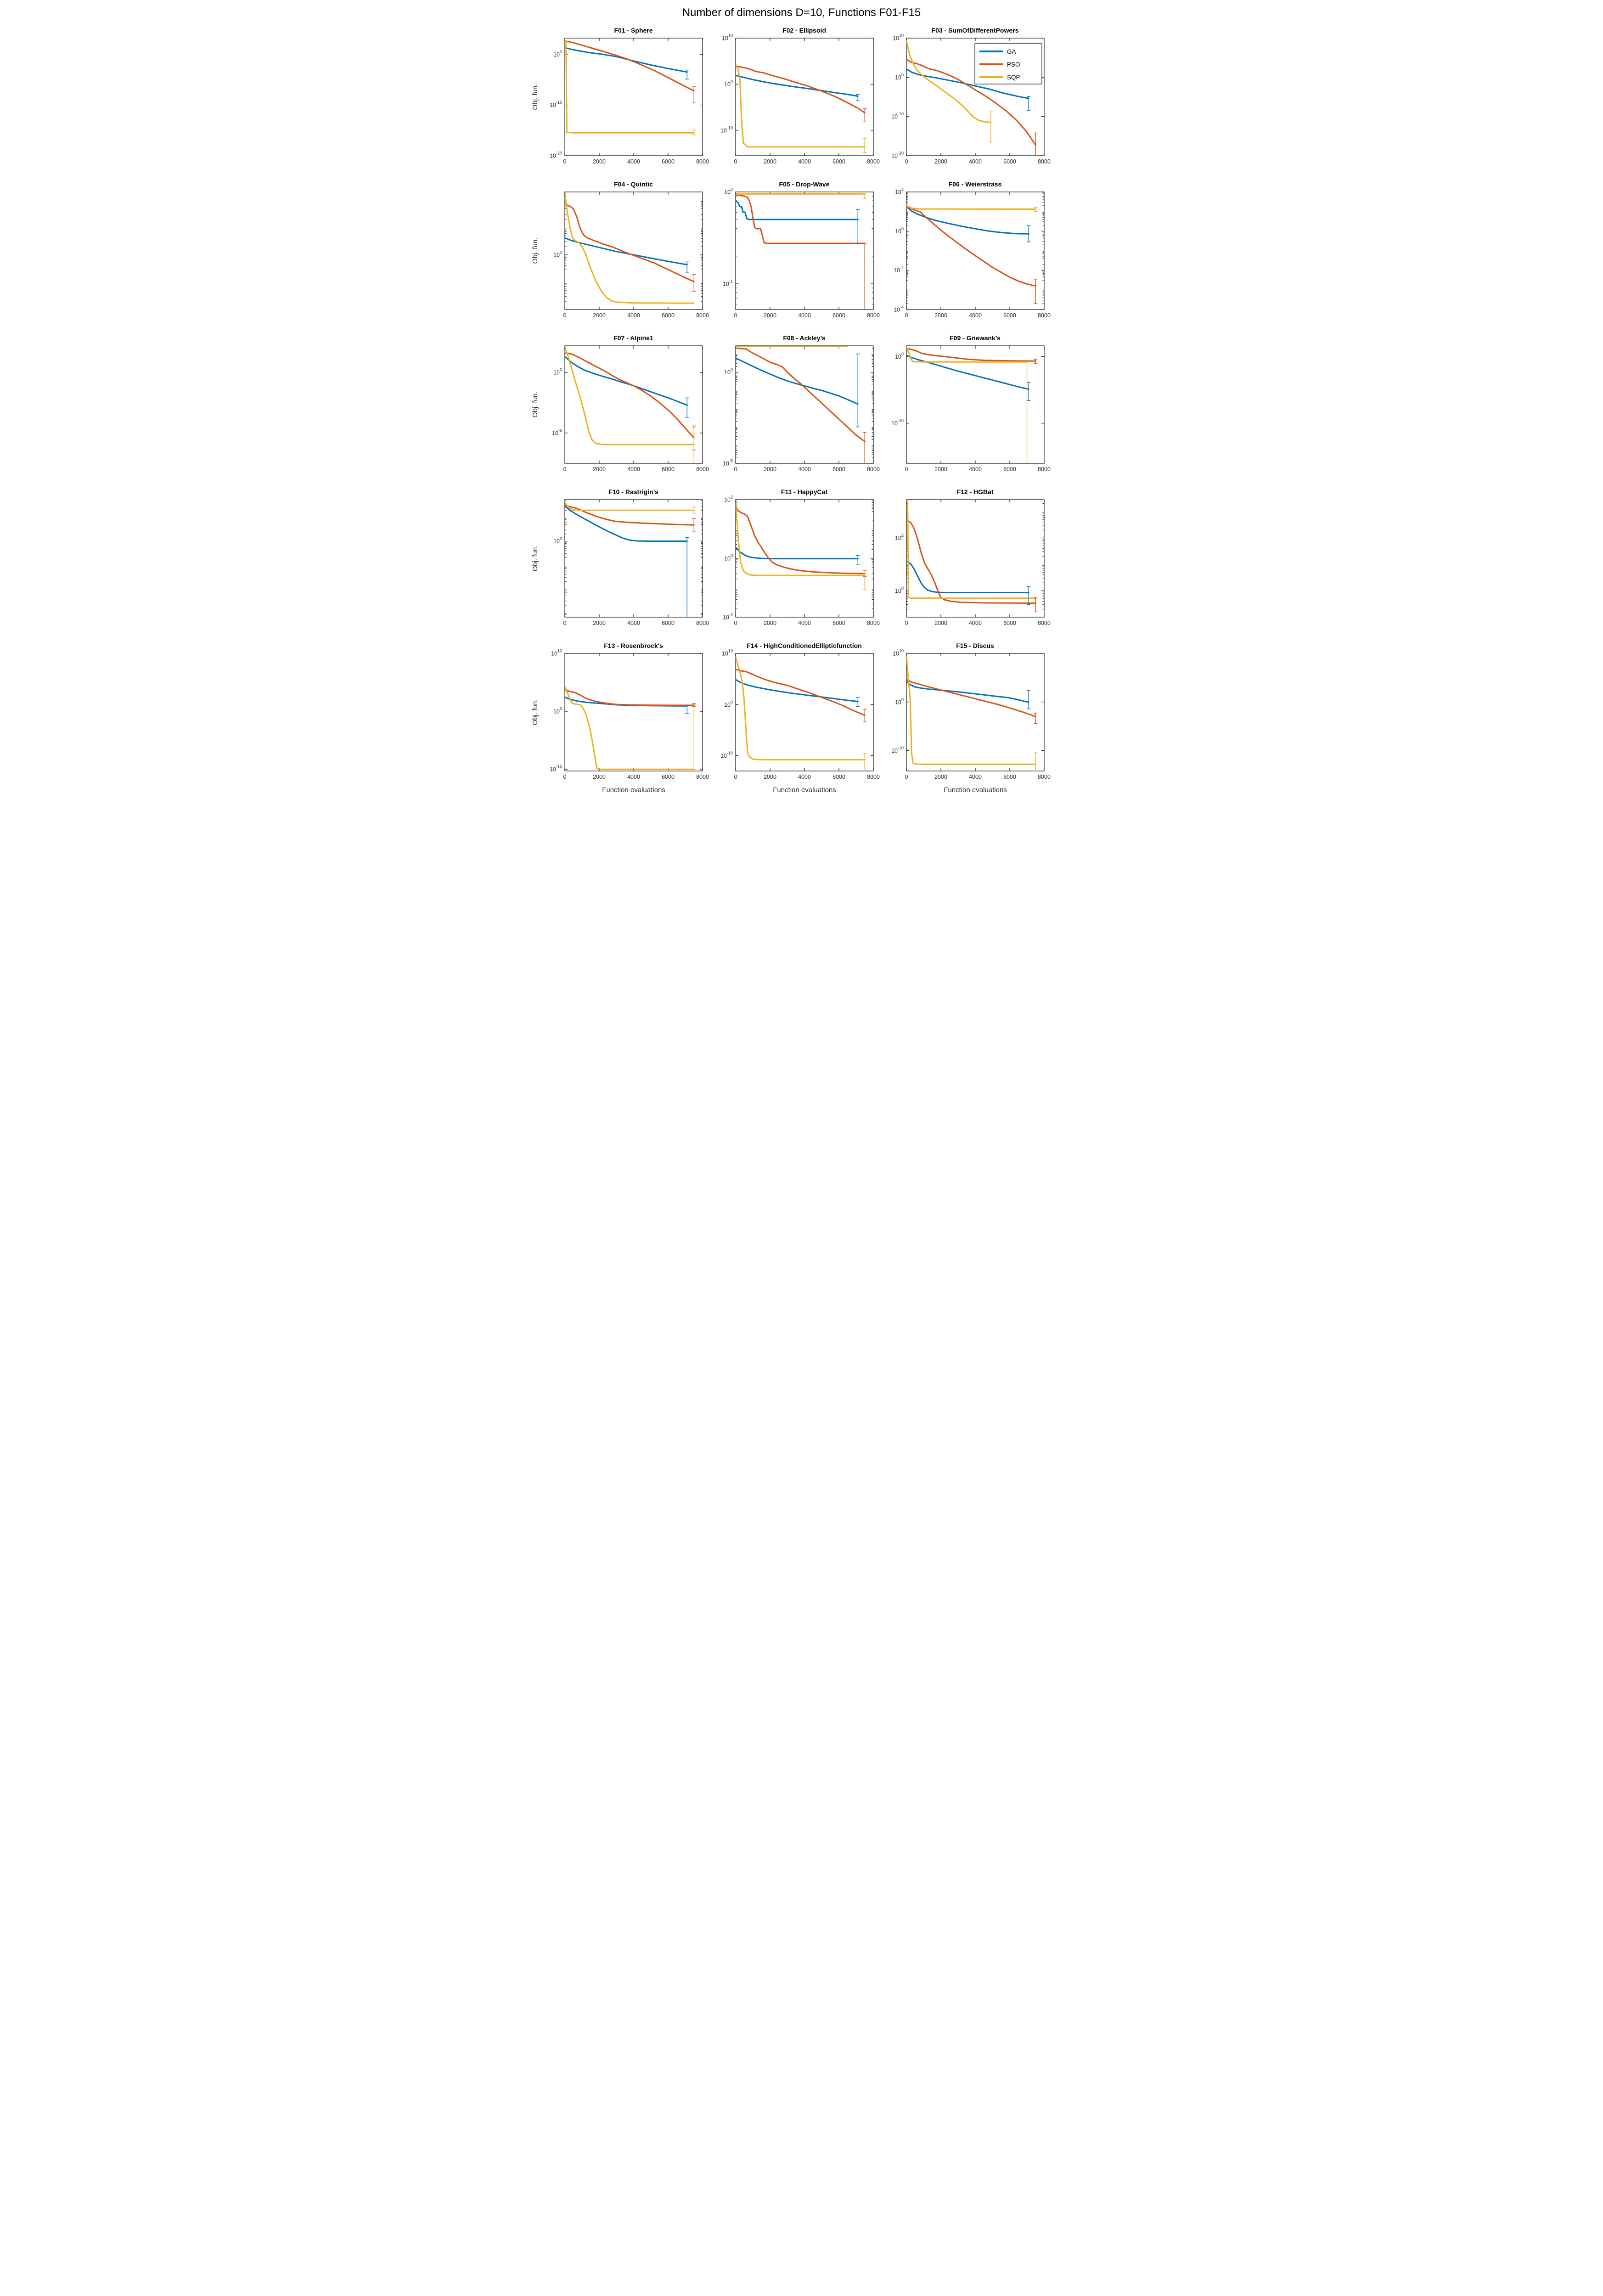 Image resolution: width=1603 pixels, height=2296 pixels. I want to click on chart-title: F12 - HGBat, so click(975, 492).